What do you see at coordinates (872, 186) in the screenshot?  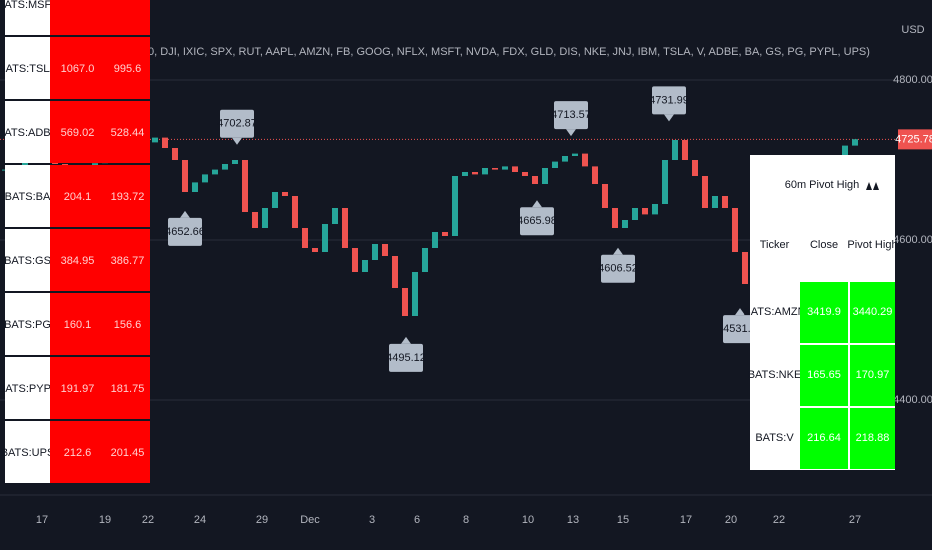 I see `scanner-icon` at bounding box center [872, 186].